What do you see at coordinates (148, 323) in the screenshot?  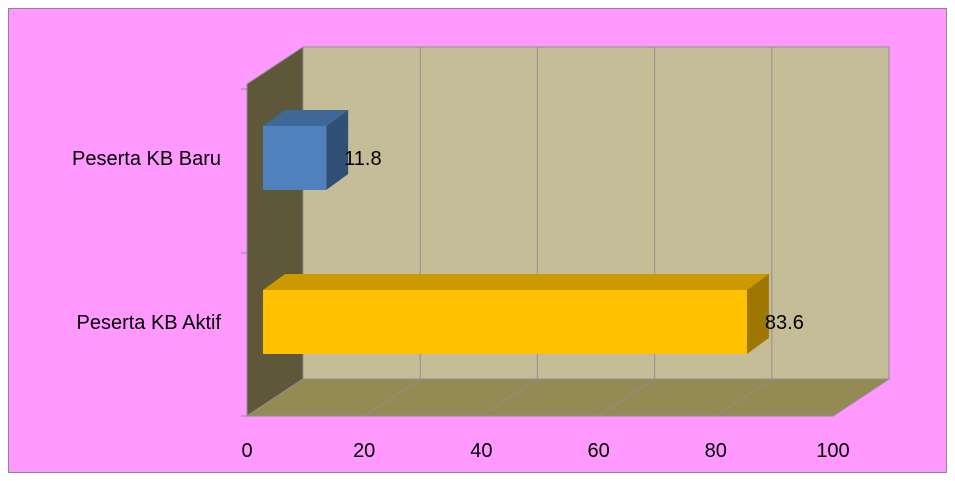 I see `category-label: Peserta KB Aktif` at bounding box center [148, 323].